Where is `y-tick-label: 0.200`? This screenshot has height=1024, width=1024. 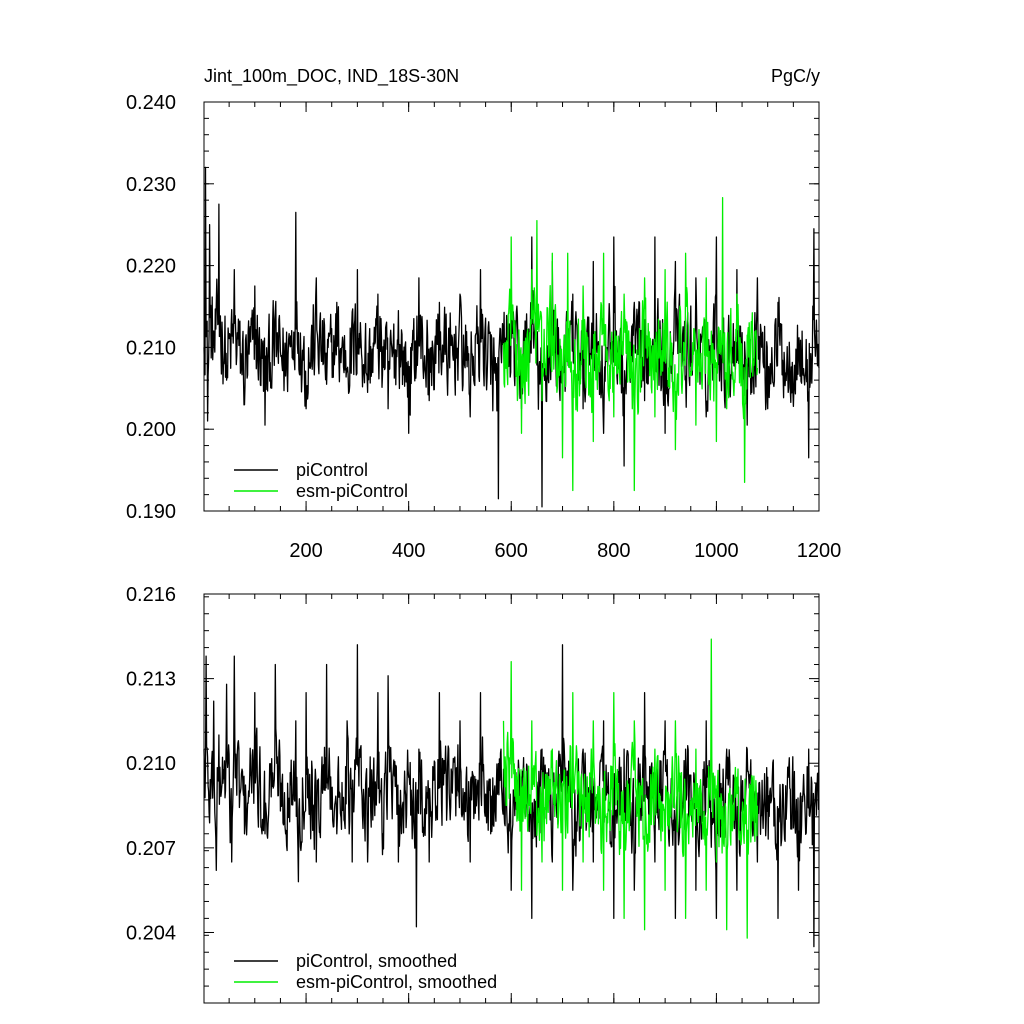 y-tick-label: 0.200 is located at coordinates (151, 430).